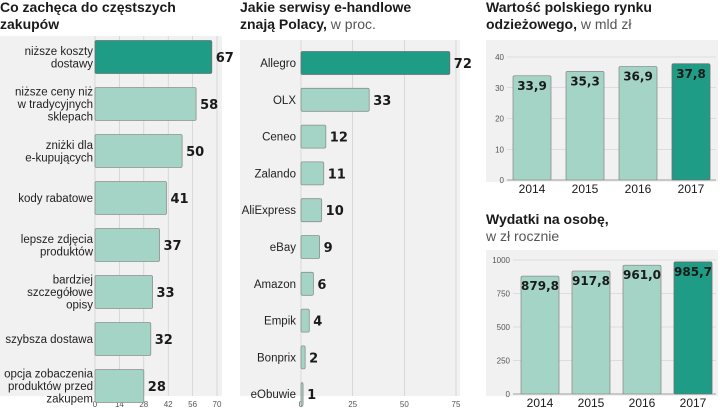 The height and width of the screenshot is (408, 720). Describe the element at coordinates (585, 81) in the screenshot. I see `chart-3-value-label: 35,3` at that location.